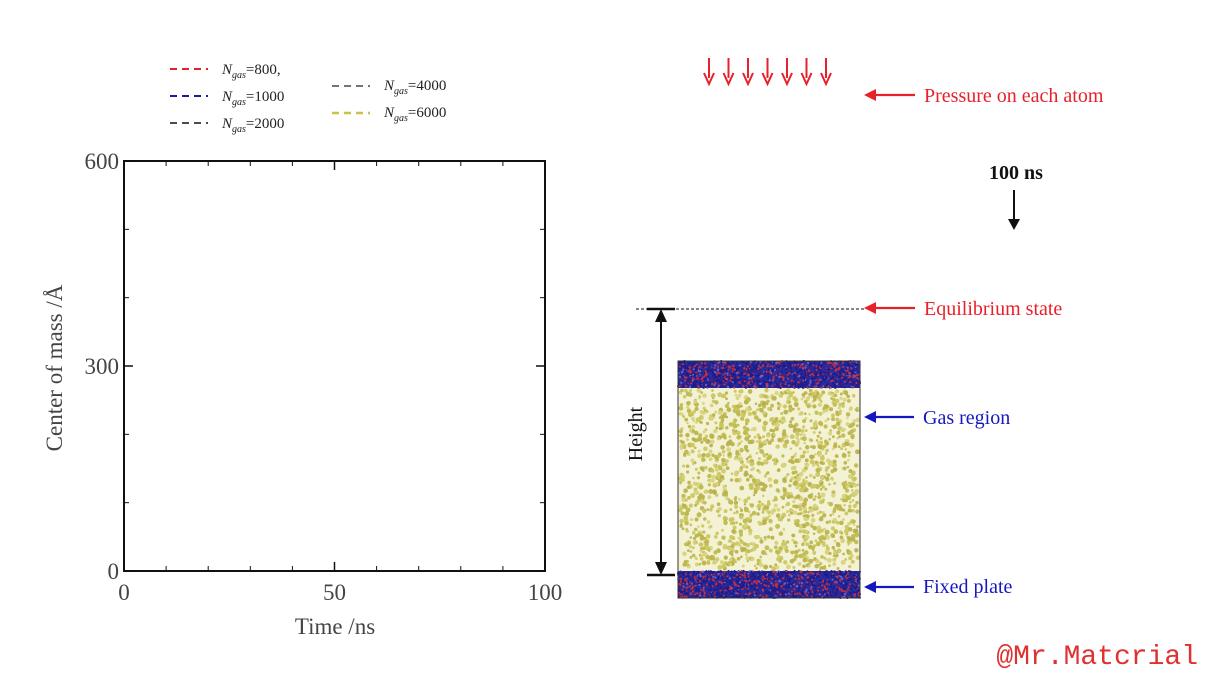 Image resolution: width=1216 pixels, height=684 pixels. Describe the element at coordinates (650, 442) in the screenshot. I see `height-dimension: Height` at that location.